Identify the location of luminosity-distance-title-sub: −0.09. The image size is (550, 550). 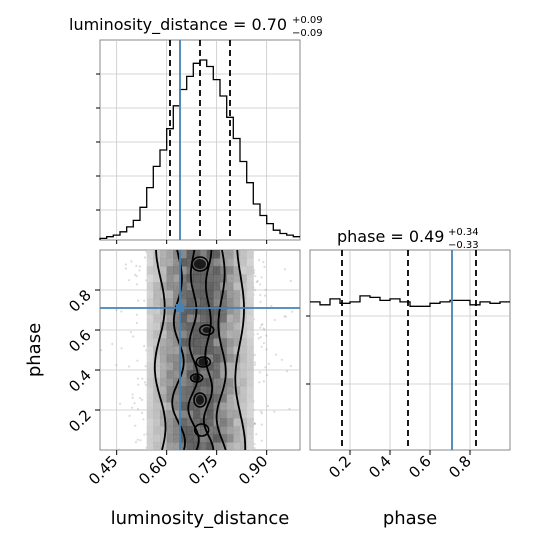
(307, 33).